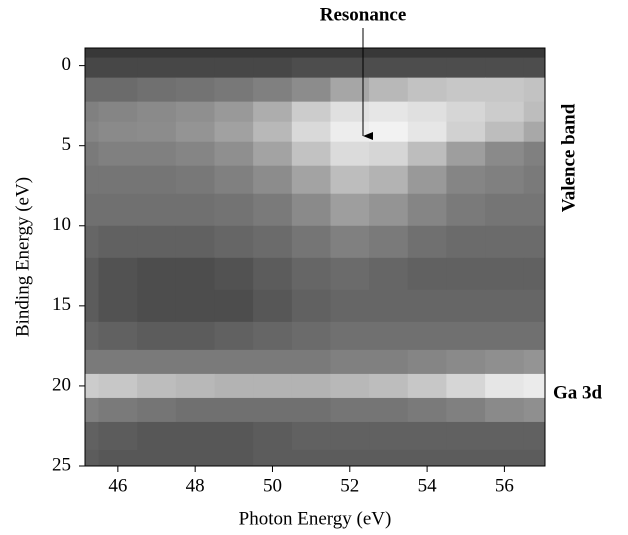 This screenshot has width=628, height=535. I want to click on x-tick-label: 56, so click(504, 485).